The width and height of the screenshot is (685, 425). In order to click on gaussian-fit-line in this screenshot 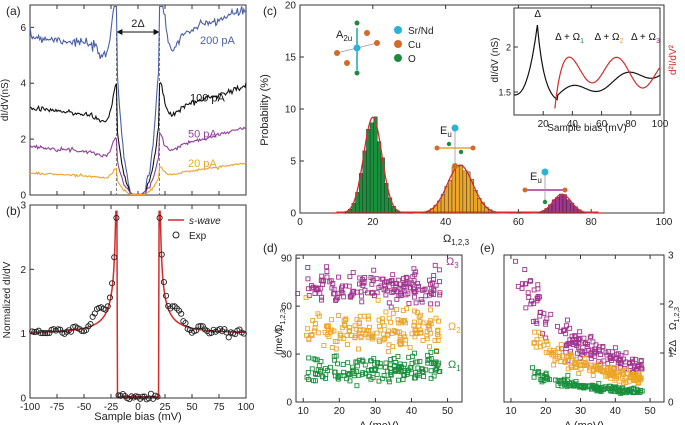, I will do `click(562, 203)`.